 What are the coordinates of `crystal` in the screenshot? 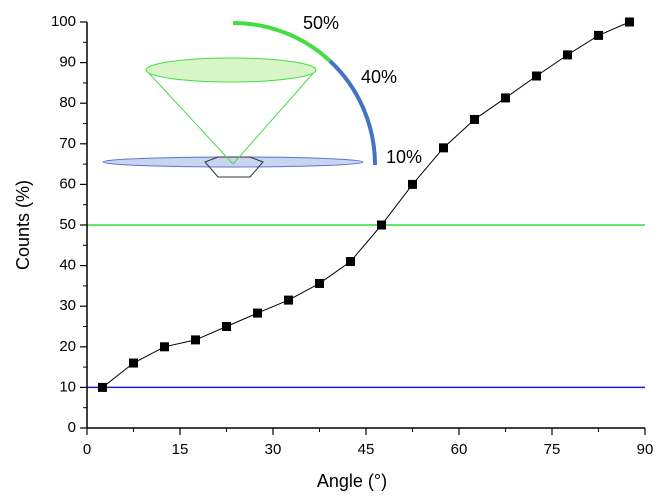 It's located at (234, 167).